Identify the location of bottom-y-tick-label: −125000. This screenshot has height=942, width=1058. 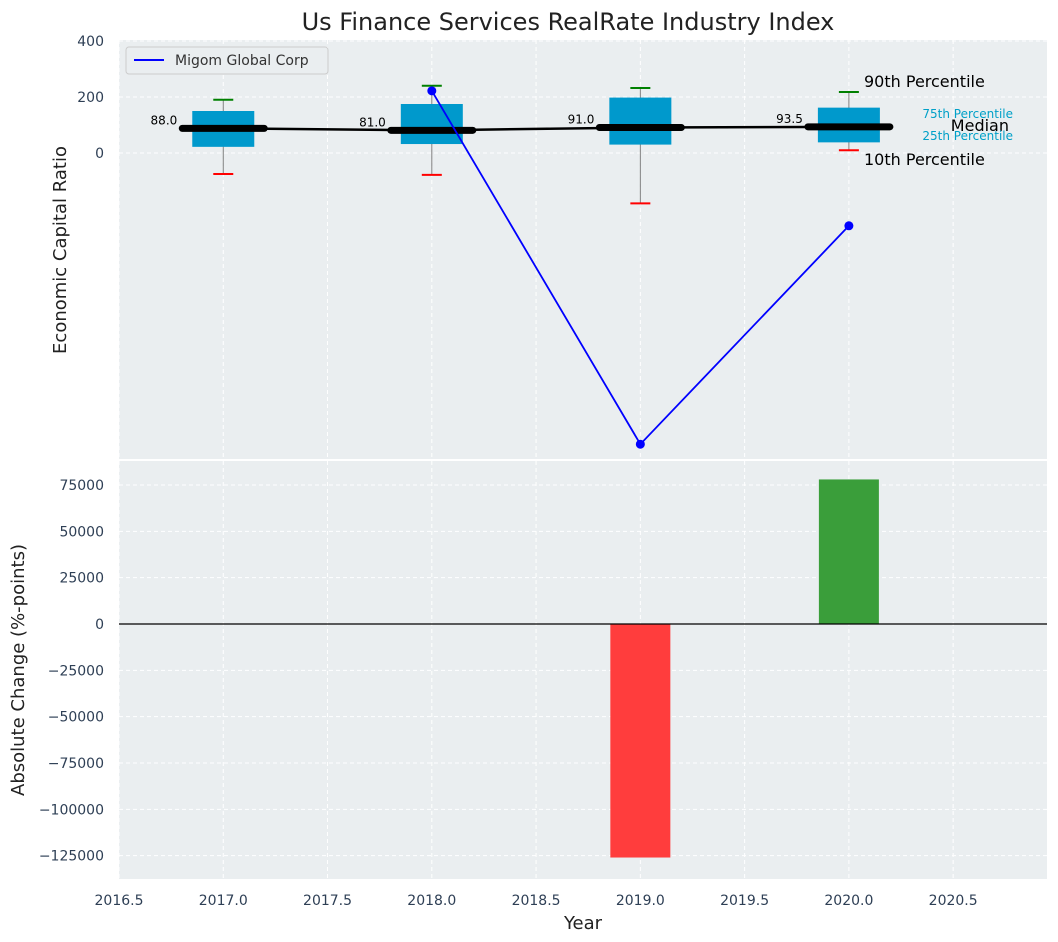
(71, 857).